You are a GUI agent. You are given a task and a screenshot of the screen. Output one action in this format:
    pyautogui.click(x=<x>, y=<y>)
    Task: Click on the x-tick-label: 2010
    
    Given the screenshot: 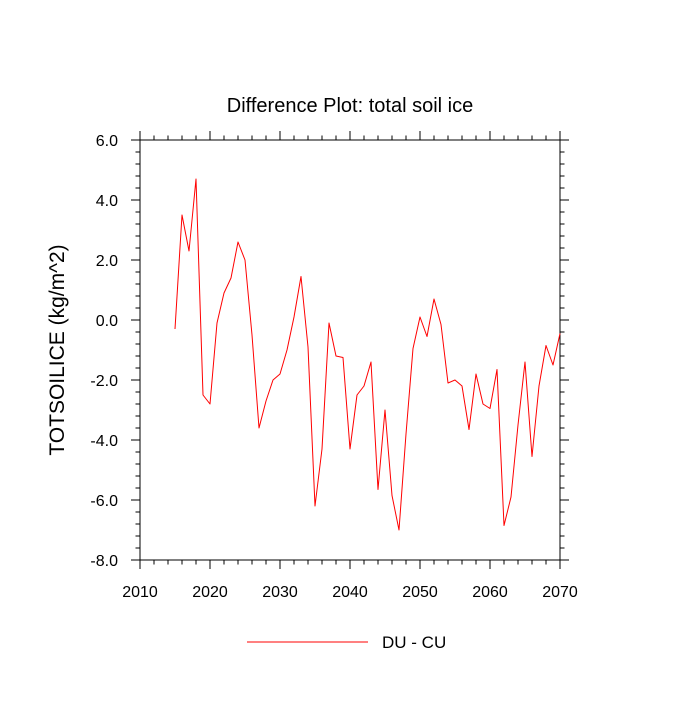 What is the action you would take?
    pyautogui.click(x=140, y=592)
    